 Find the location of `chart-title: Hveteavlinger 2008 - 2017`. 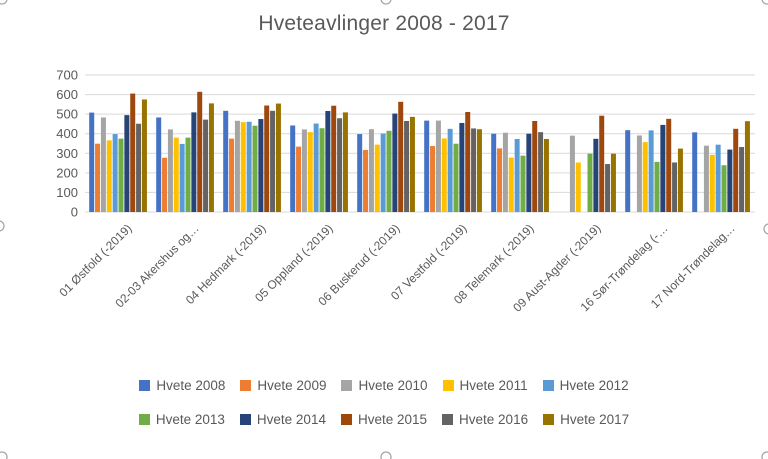

chart-title: Hveteavlinger 2008 - 2017 is located at coordinates (384, 23).